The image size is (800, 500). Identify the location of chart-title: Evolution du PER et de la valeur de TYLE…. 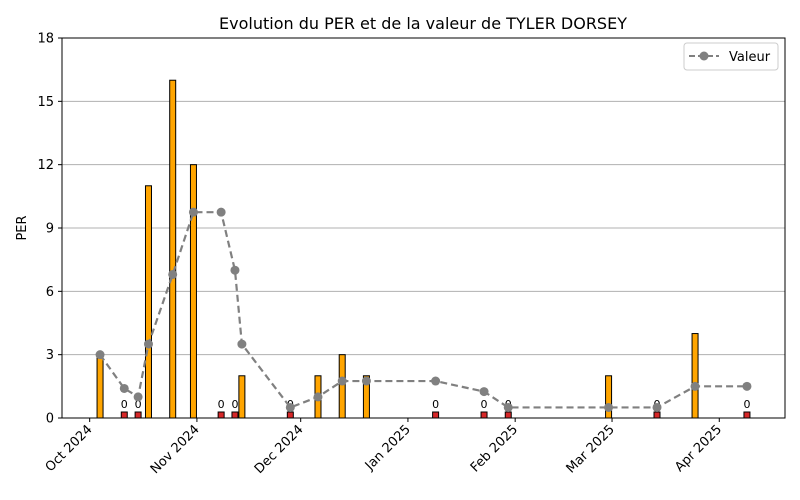
(423, 23).